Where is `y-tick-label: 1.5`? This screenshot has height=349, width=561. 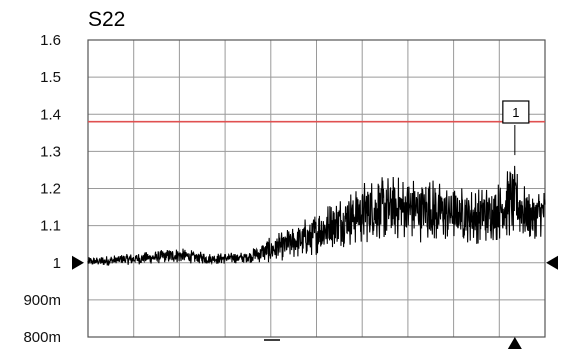 y-tick-label: 1.5 is located at coordinates (50, 77).